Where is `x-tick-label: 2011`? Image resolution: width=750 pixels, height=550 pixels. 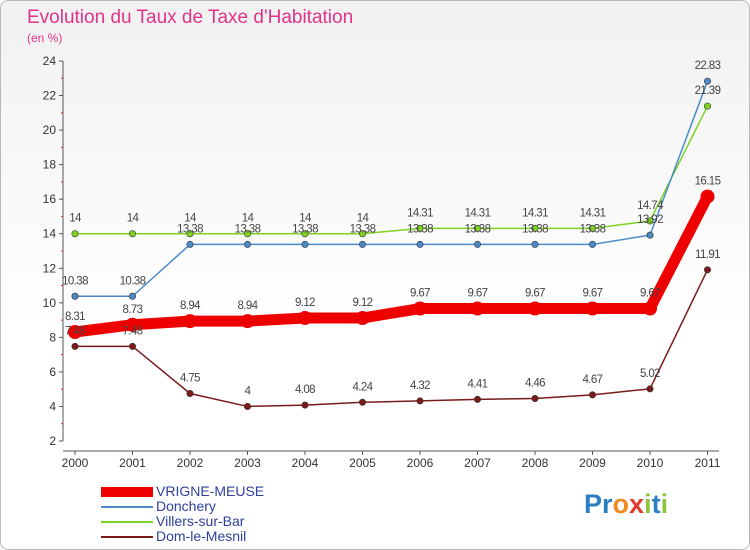
x-tick-label: 2011 is located at coordinates (708, 463).